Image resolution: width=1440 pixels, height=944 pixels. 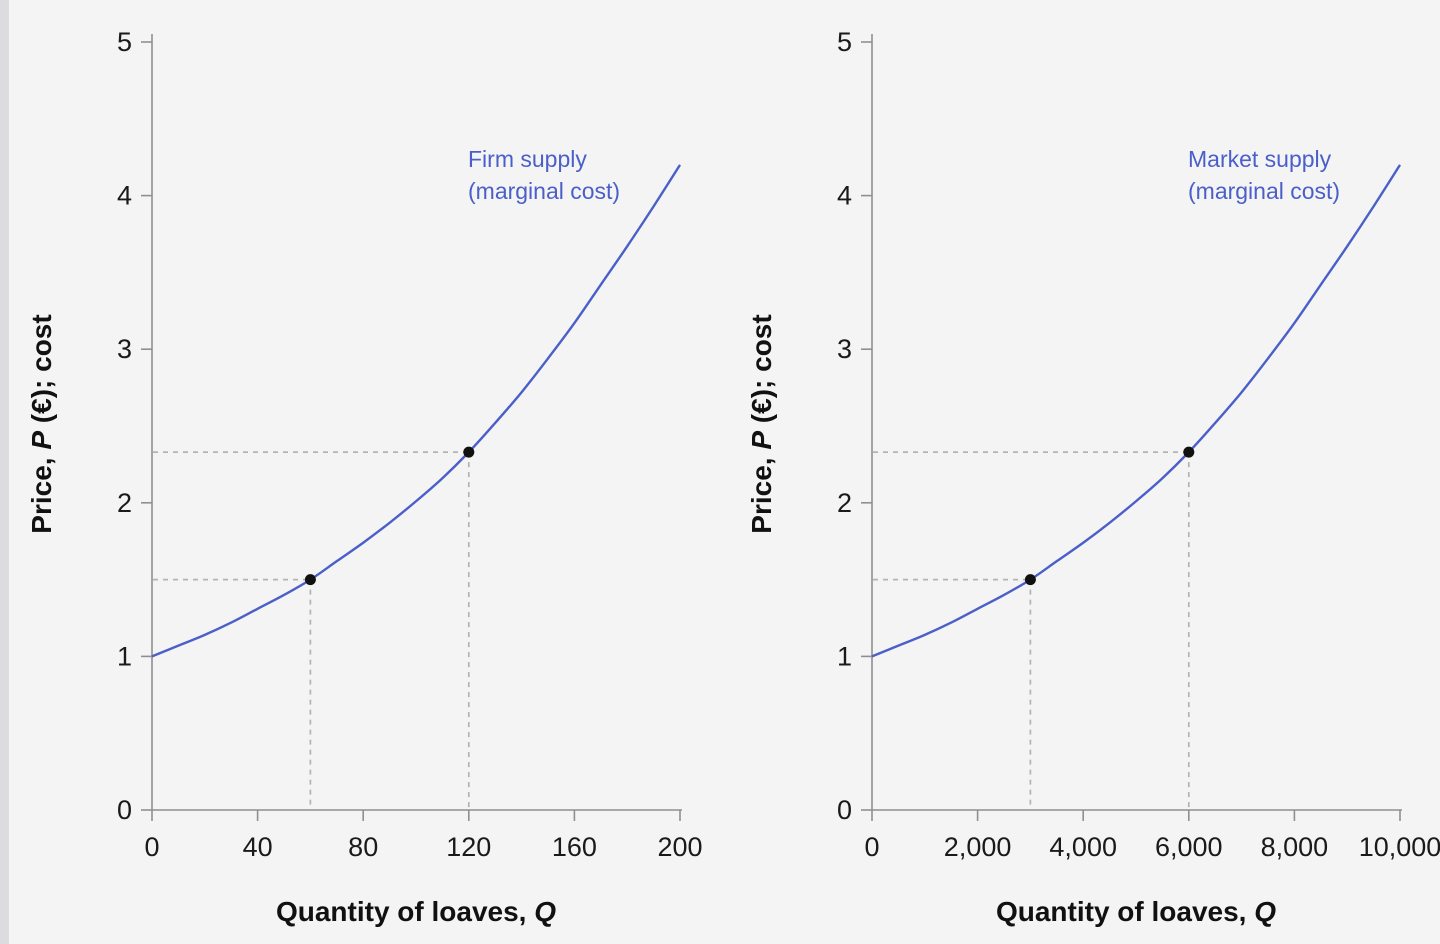 I want to click on x-tick-label: 200, so click(x=679, y=847).